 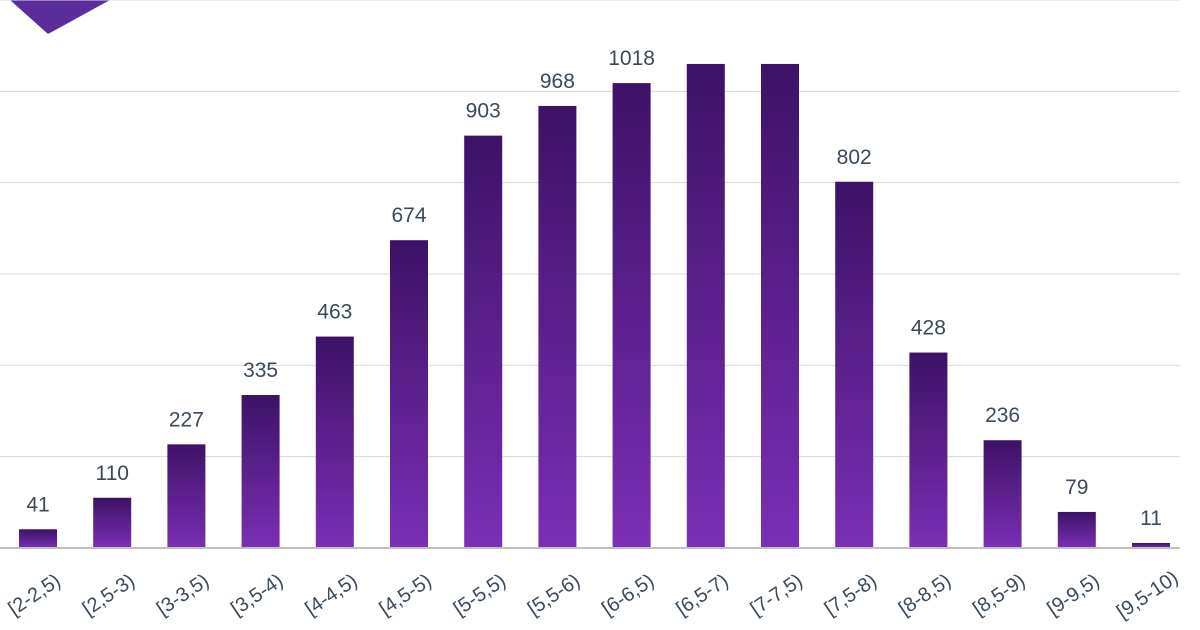 I want to click on value-label-12: 802, so click(x=854, y=157).